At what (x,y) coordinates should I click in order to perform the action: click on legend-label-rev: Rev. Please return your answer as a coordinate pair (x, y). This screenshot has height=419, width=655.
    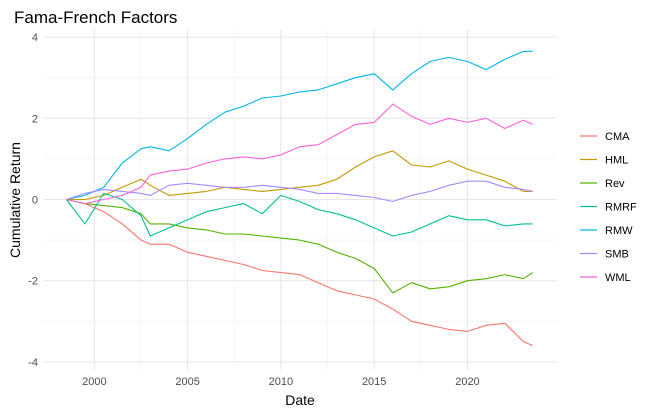
    Looking at the image, I should click on (615, 184).